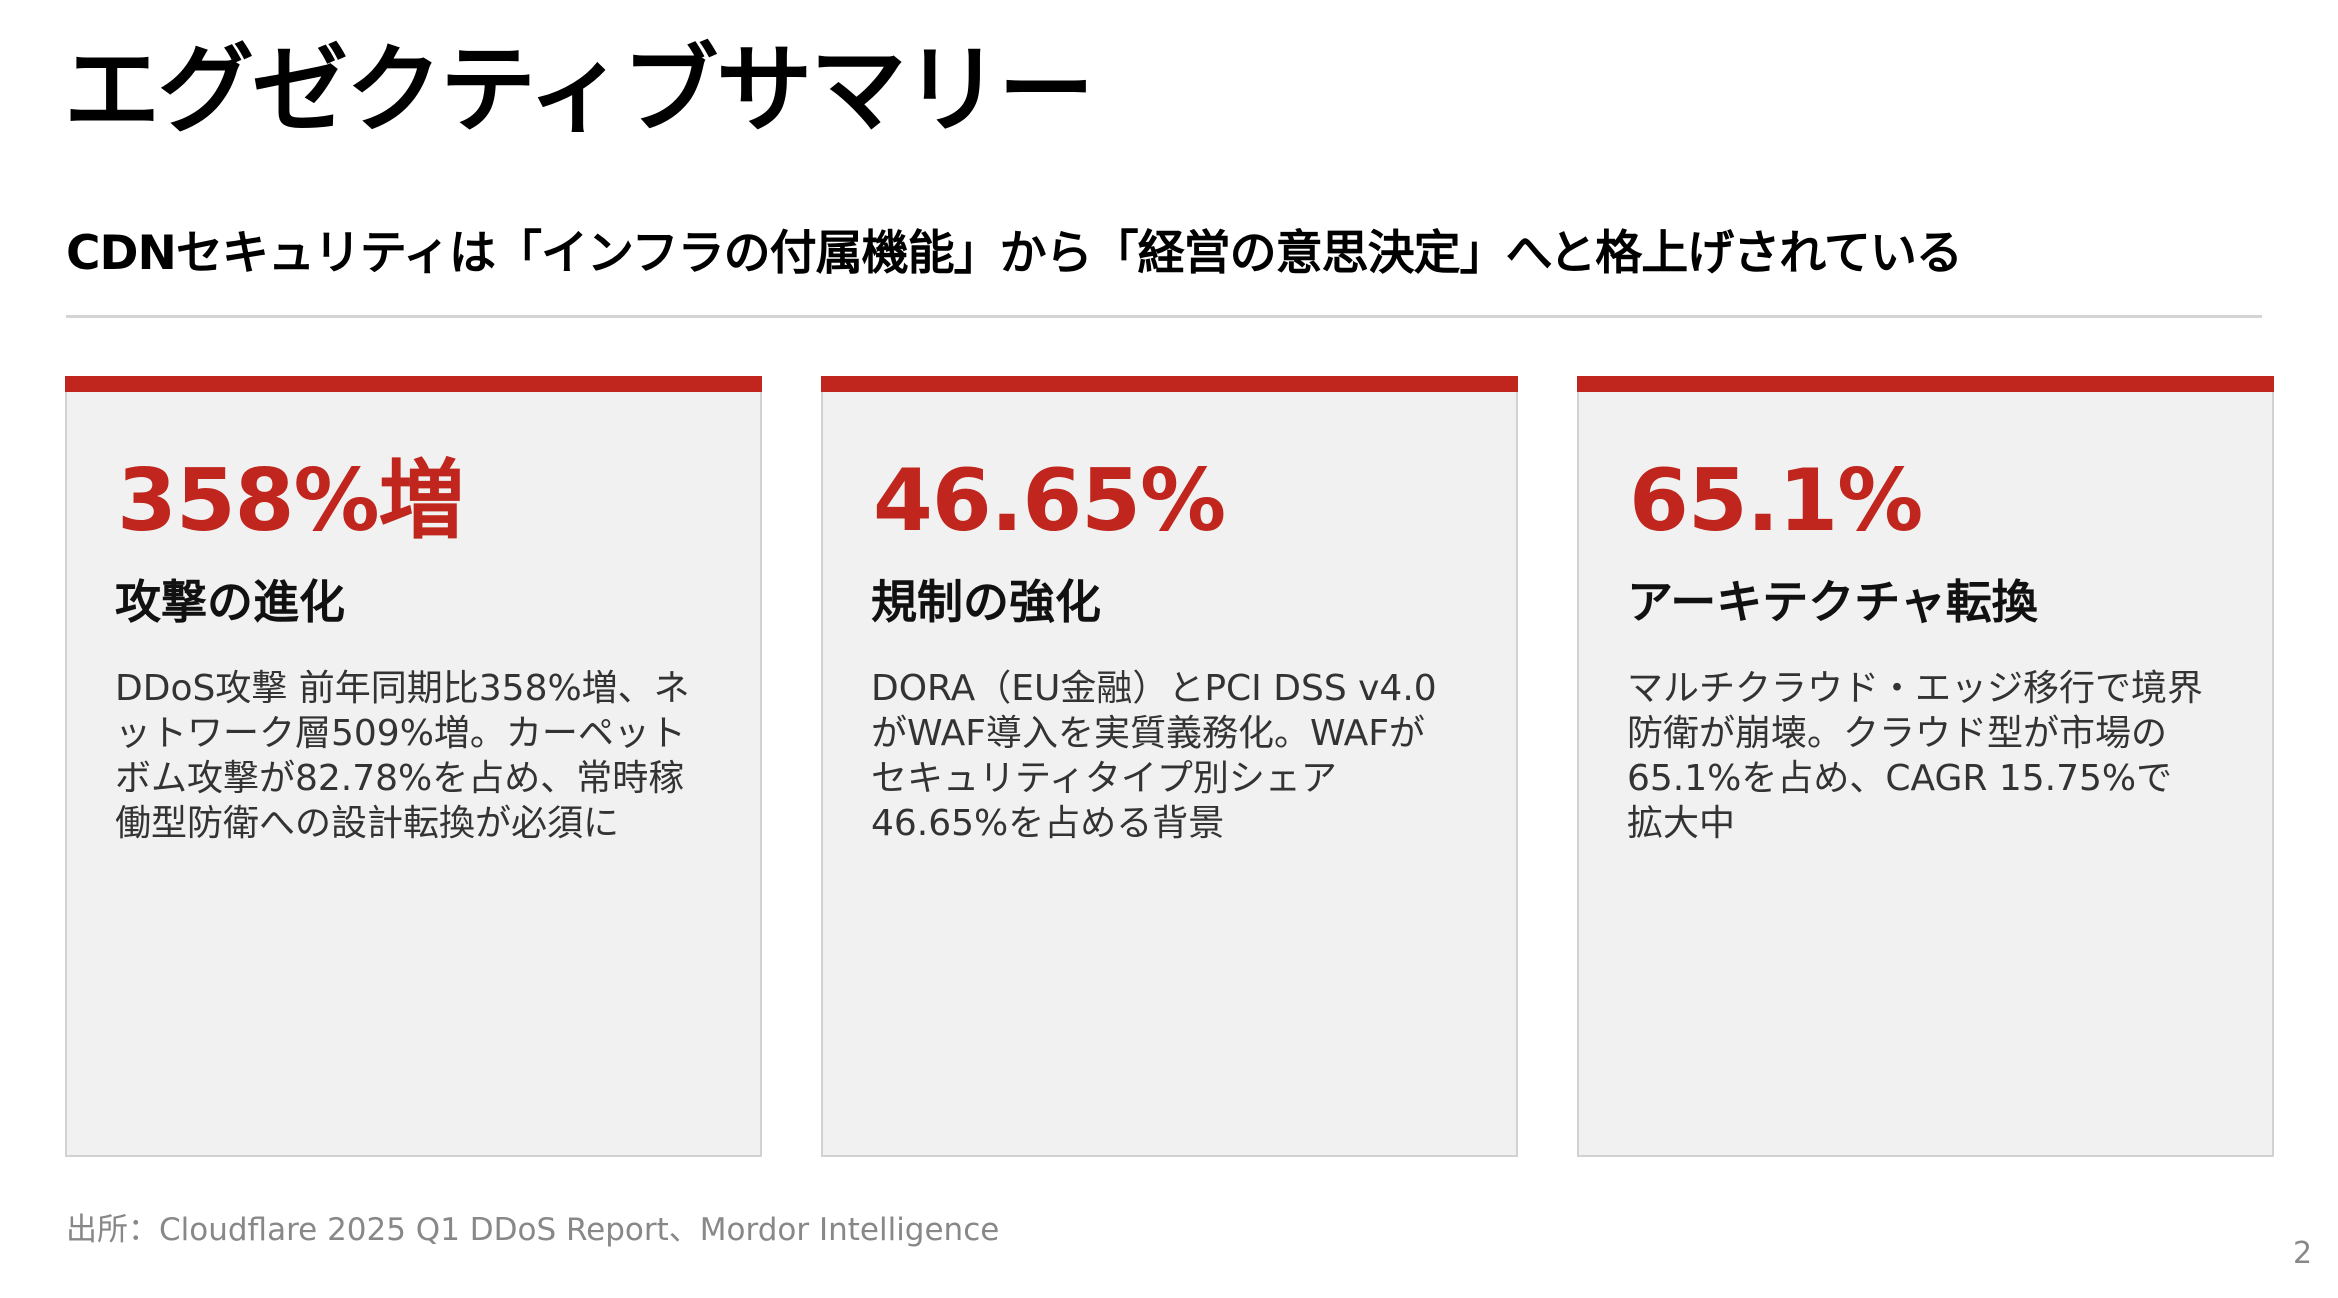  I want to click on card-body-line: 65.1%を占め、CAGR 15.75%で, so click(1900, 778).